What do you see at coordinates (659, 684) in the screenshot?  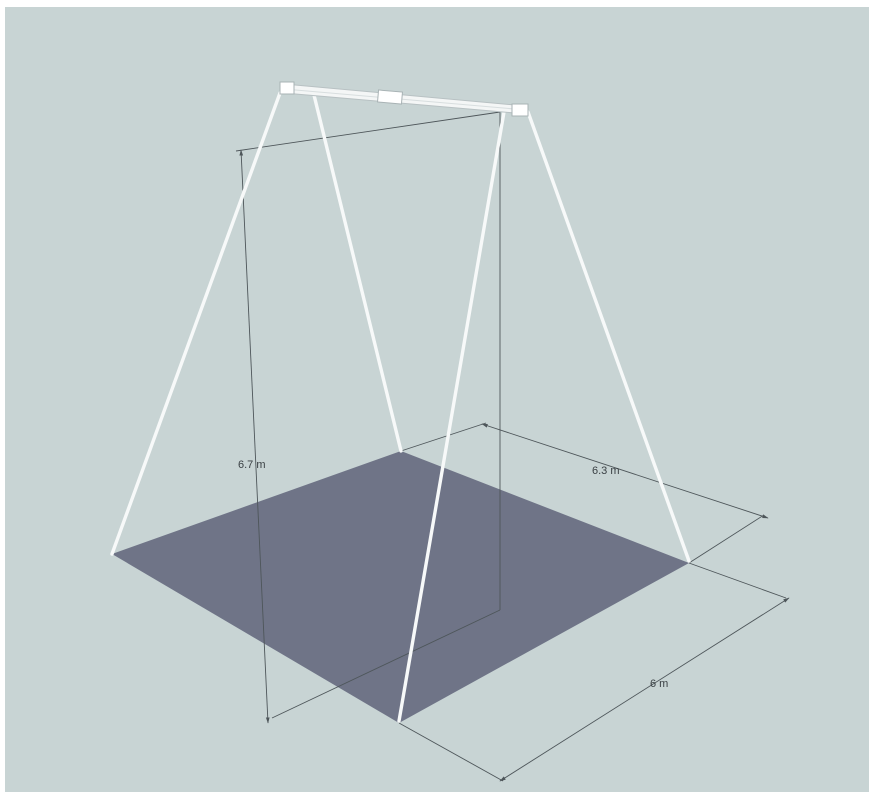 I see `width-dimension-label: 6 m` at bounding box center [659, 684].